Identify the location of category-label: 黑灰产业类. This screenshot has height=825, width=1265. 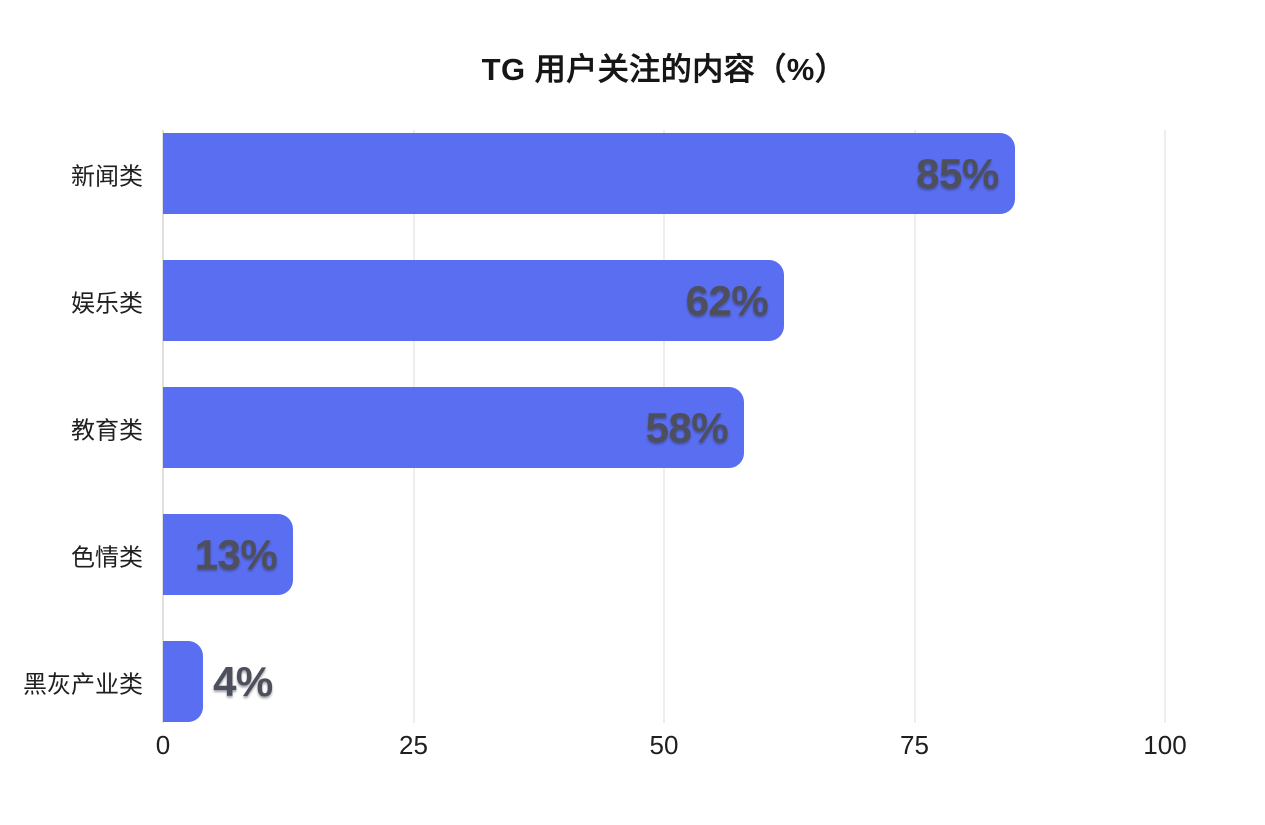
(83, 684).